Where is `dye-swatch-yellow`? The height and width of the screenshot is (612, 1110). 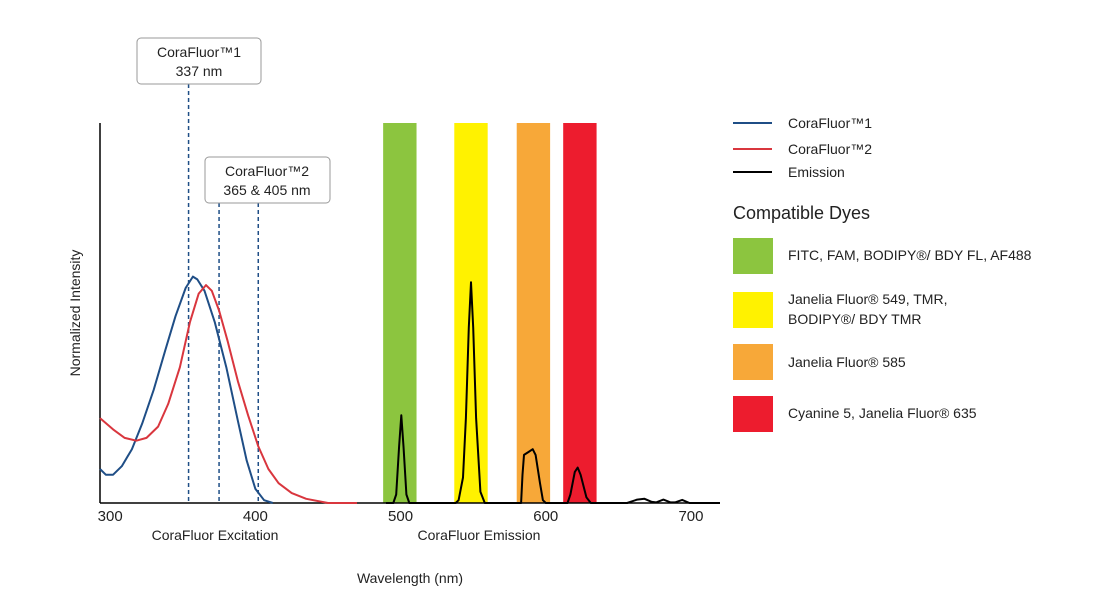 dye-swatch-yellow is located at coordinates (753, 310).